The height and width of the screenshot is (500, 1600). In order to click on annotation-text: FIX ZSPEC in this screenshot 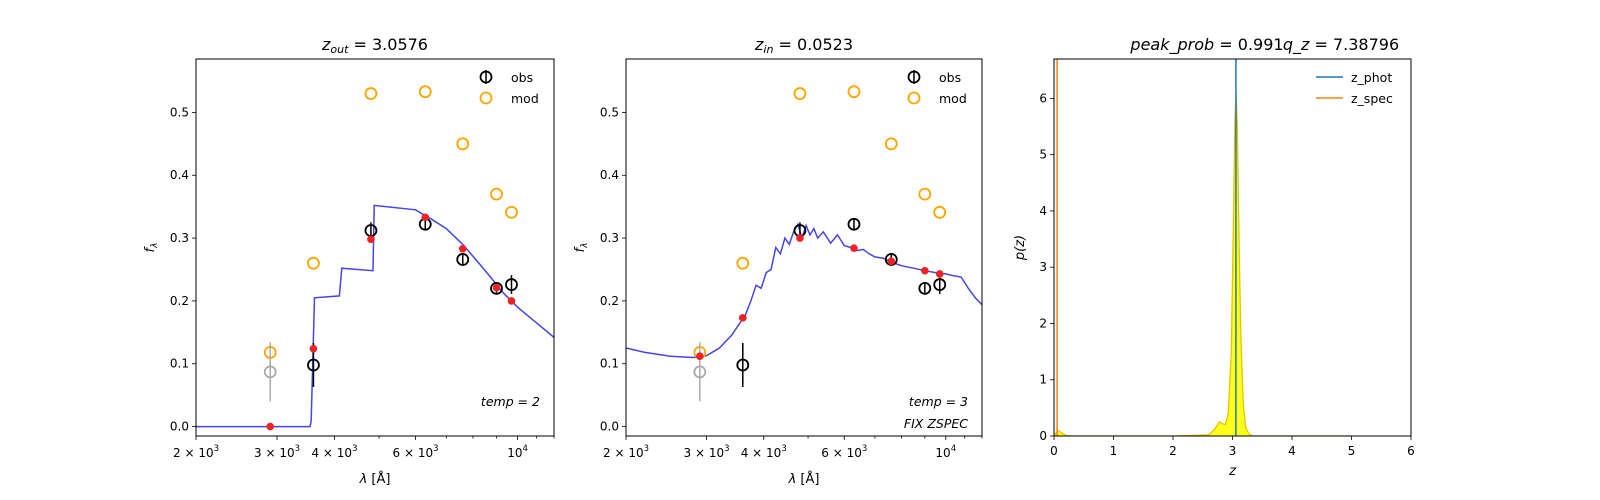, I will do `click(936, 423)`.